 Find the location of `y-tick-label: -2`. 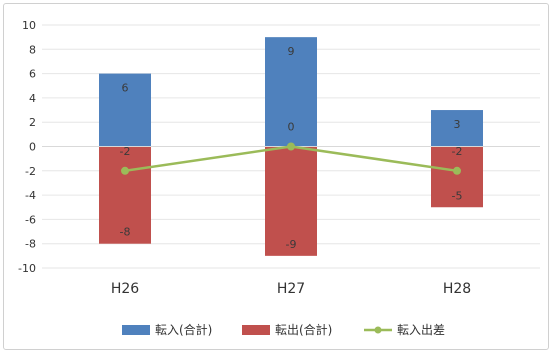

y-tick-label: -2 is located at coordinates (30, 171).